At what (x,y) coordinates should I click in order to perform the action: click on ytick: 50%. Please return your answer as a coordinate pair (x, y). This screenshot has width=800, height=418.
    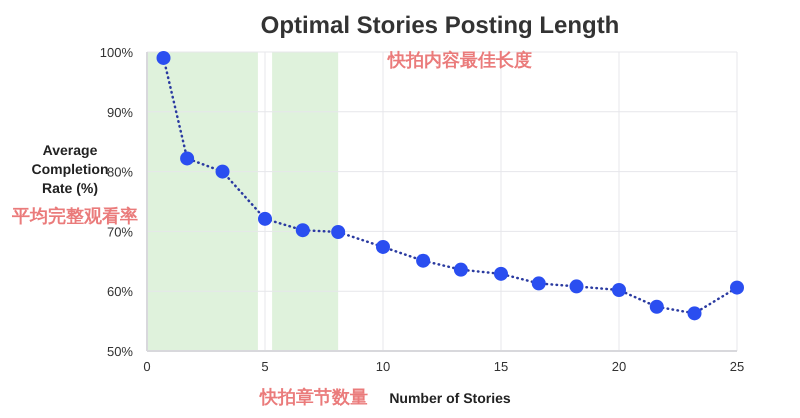
    Looking at the image, I should click on (119, 351).